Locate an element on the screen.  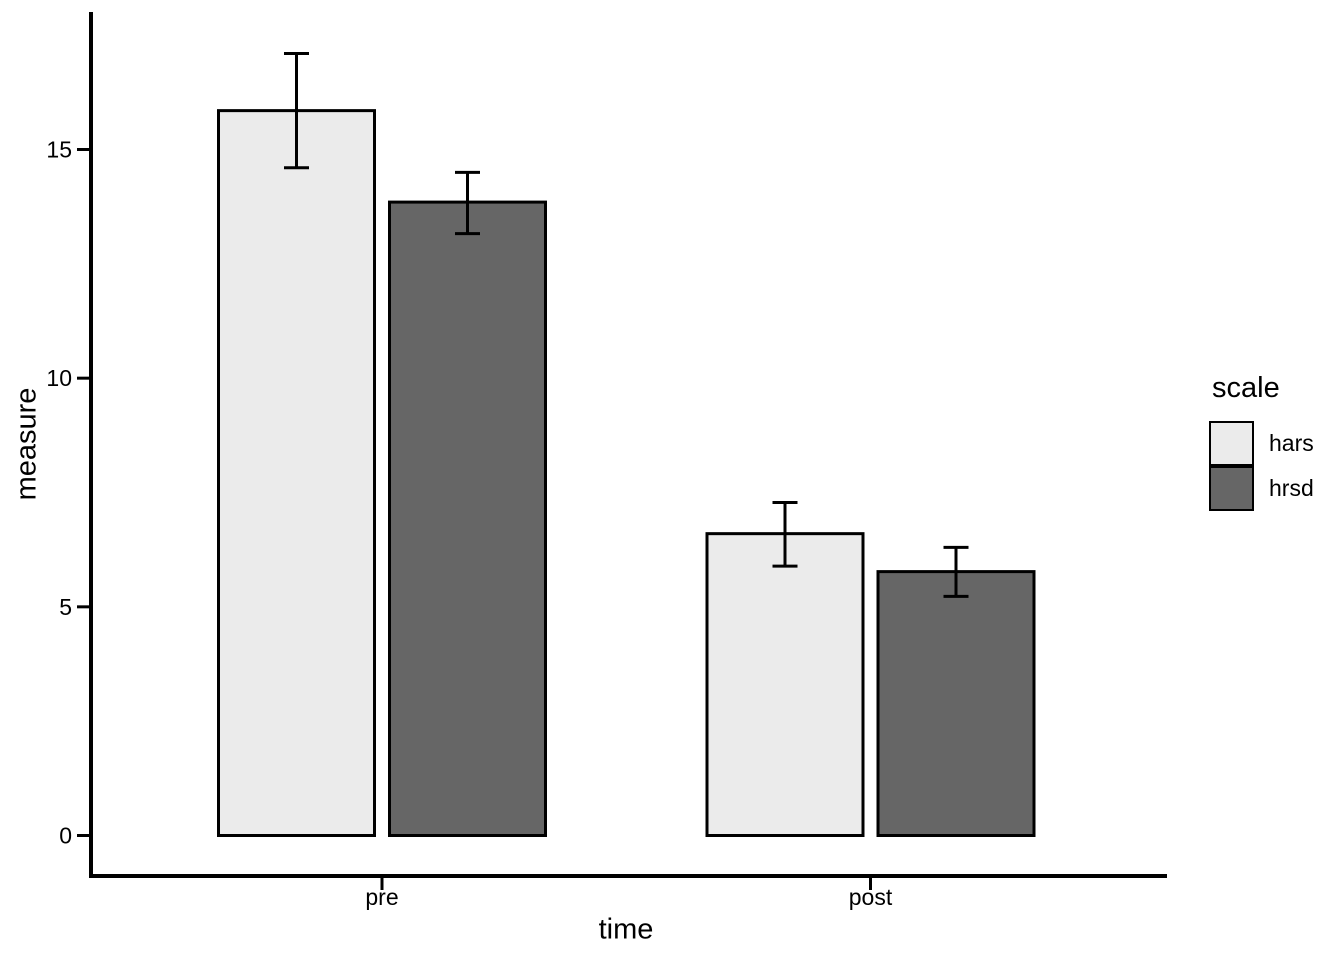
legend-key-hars: hars is located at coordinates (1261, 443).